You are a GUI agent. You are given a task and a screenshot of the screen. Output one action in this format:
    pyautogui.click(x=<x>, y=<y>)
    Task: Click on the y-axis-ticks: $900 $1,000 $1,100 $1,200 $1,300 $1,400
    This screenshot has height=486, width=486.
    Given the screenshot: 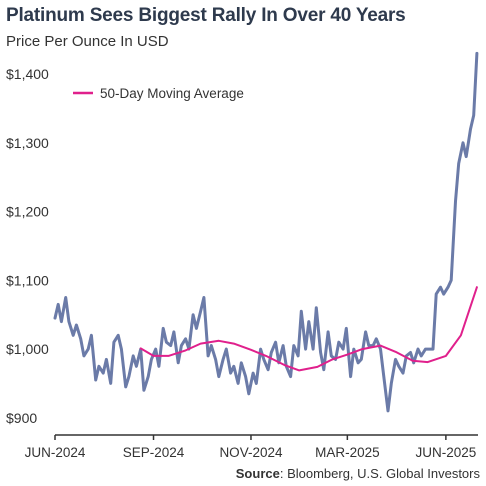 What is the action you would take?
    pyautogui.click(x=27, y=246)
    